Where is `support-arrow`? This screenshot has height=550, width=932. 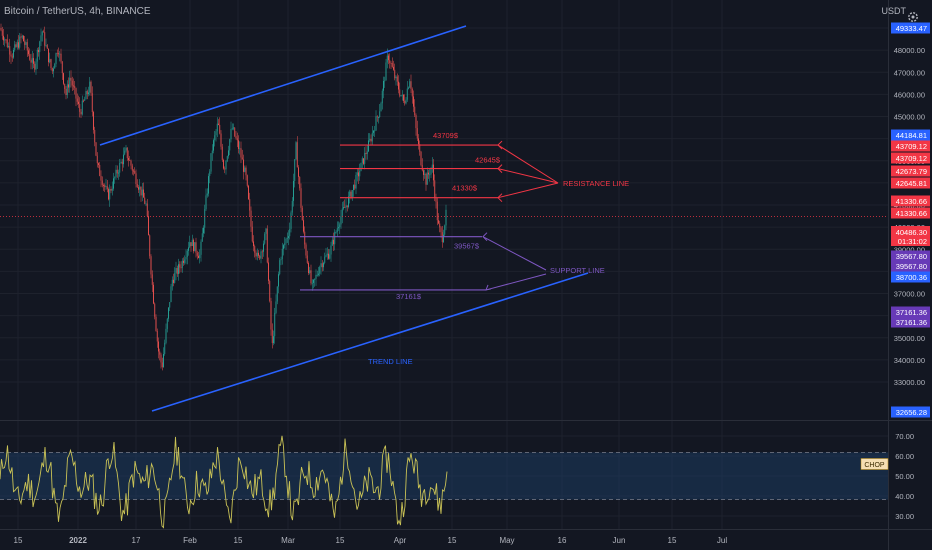 support-arrow is located at coordinates (514, 253).